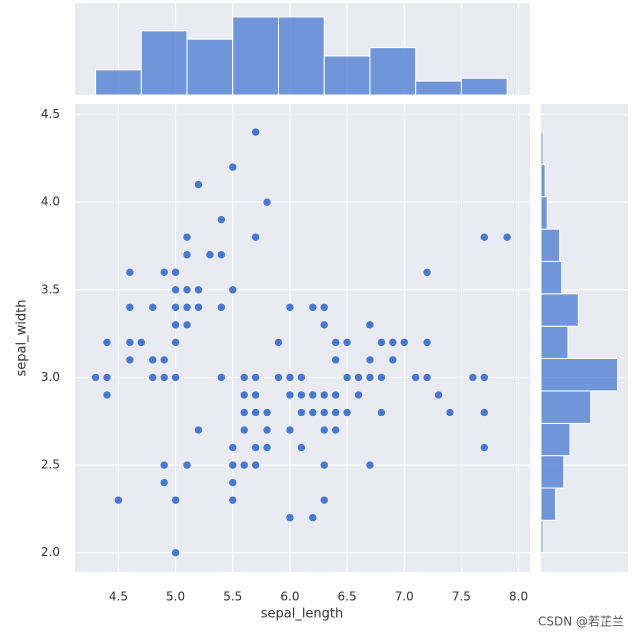 The width and height of the screenshot is (640, 639). Describe the element at coordinates (347, 597) in the screenshot. I see `x-tick-label: 6.5` at that location.